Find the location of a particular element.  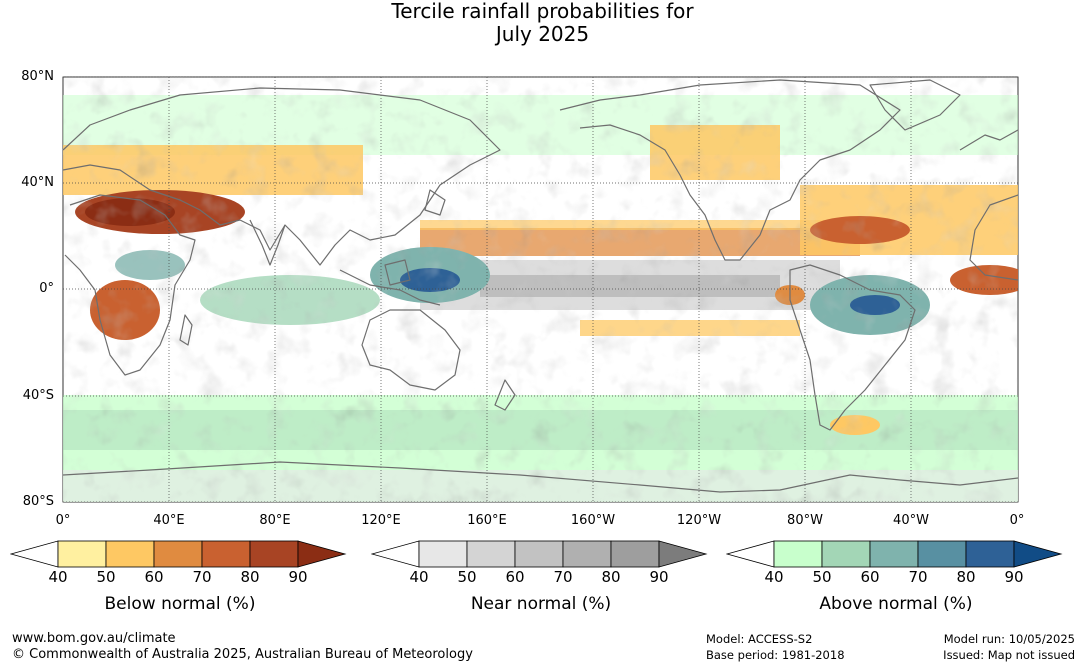

coast-indonesia is located at coordinates (390, 287).